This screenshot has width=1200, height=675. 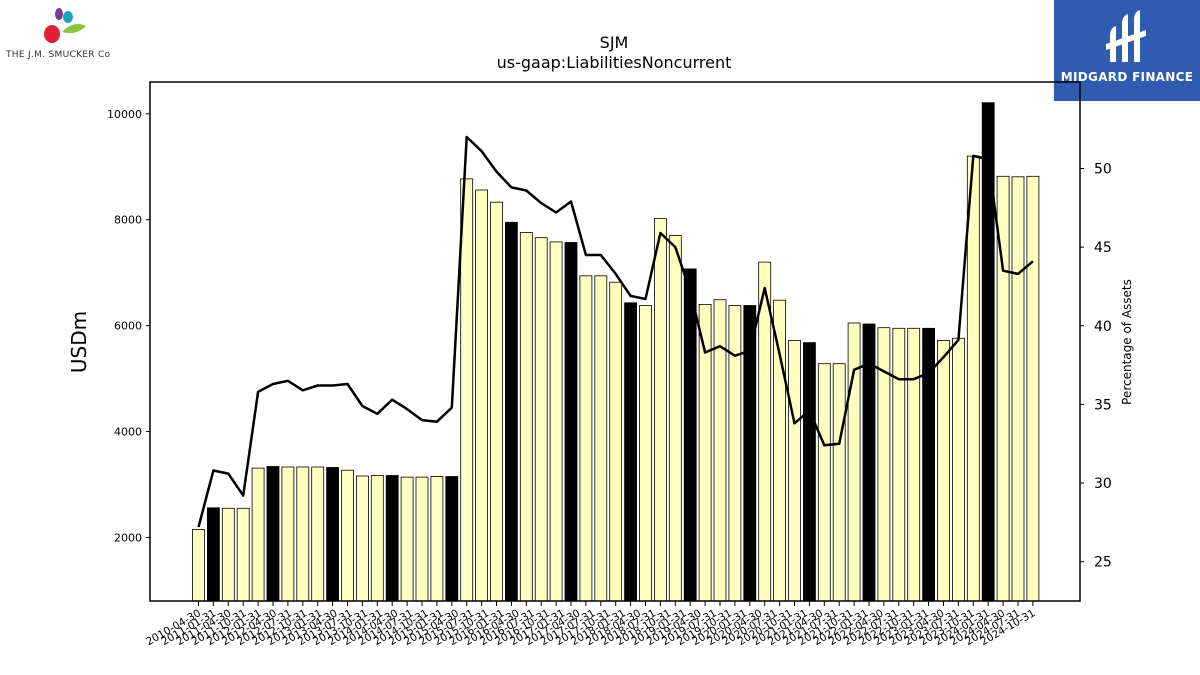 I want to click on y2-tick-label: 45, so click(x=1103, y=248).